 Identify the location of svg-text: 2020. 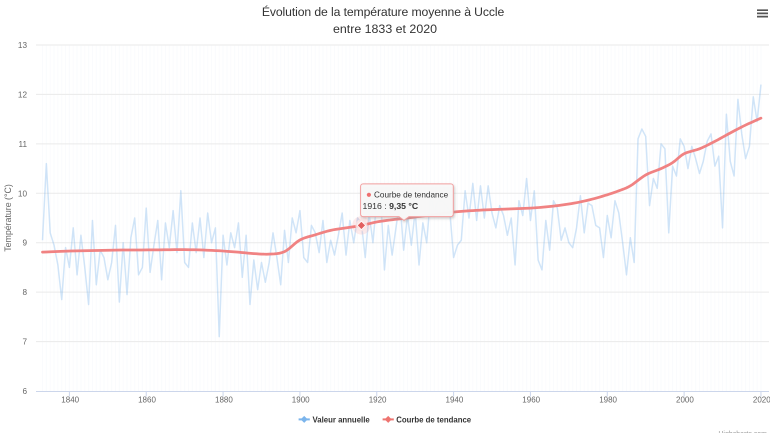
(761, 400).